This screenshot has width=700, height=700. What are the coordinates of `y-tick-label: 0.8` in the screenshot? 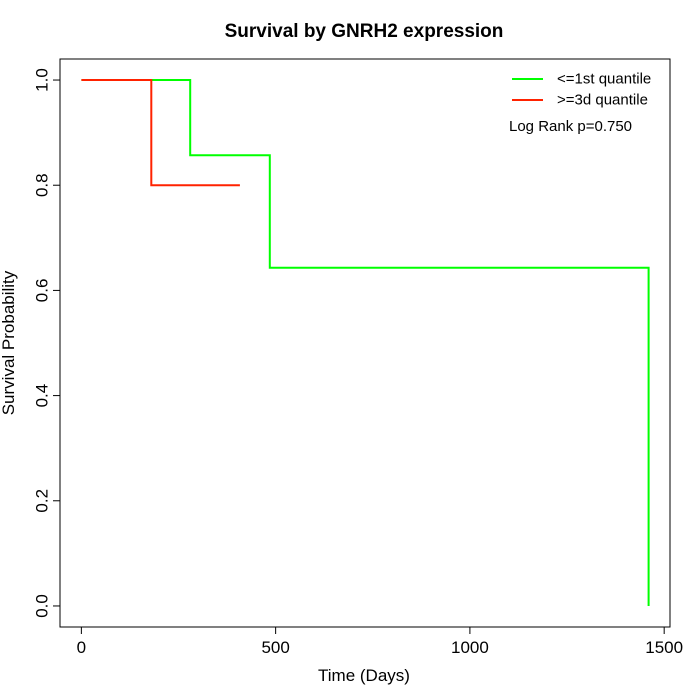 It's located at (42, 185).